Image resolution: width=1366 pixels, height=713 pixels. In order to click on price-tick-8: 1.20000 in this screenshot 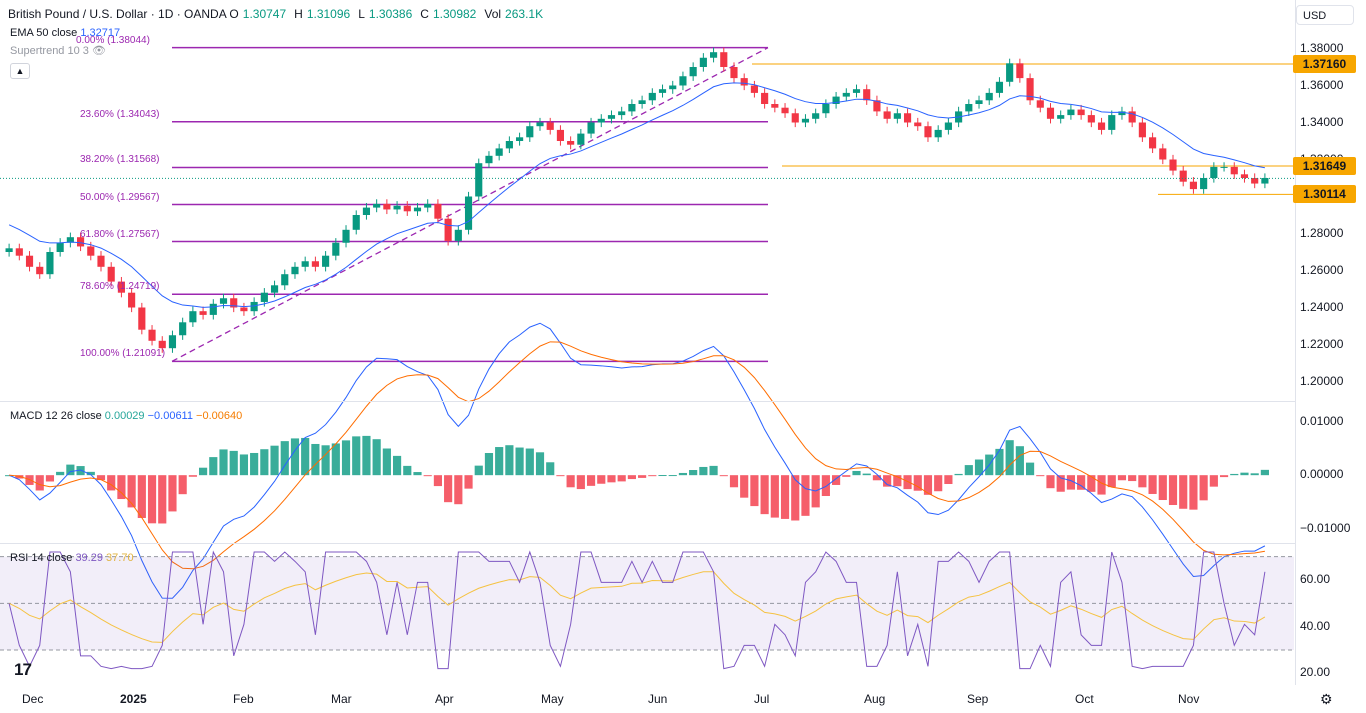, I will do `click(1322, 380)`.